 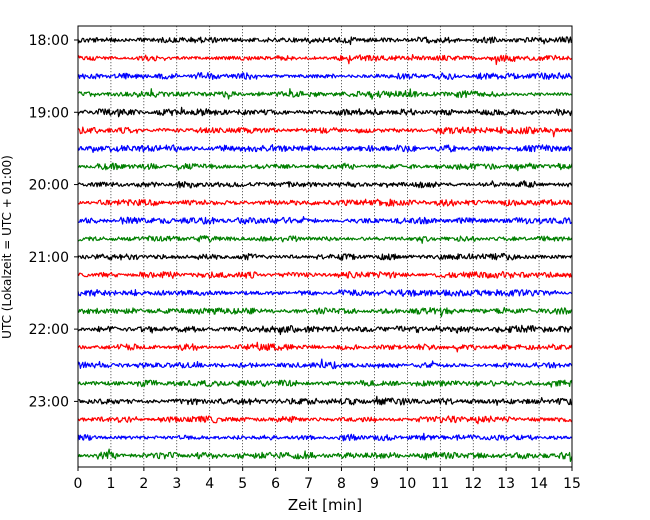 What do you see at coordinates (49, 402) in the screenshot?
I see `y-tick-label: 23:00` at bounding box center [49, 402].